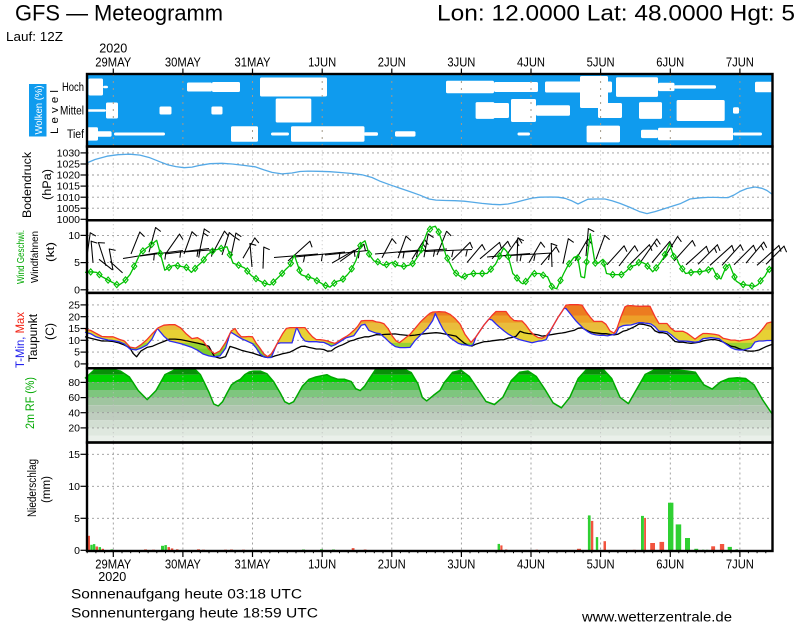 This screenshot has height=625, width=800. What do you see at coordinates (21, 257) in the screenshot?
I see `svg-text: Wind Geschwi.` at bounding box center [21, 257].